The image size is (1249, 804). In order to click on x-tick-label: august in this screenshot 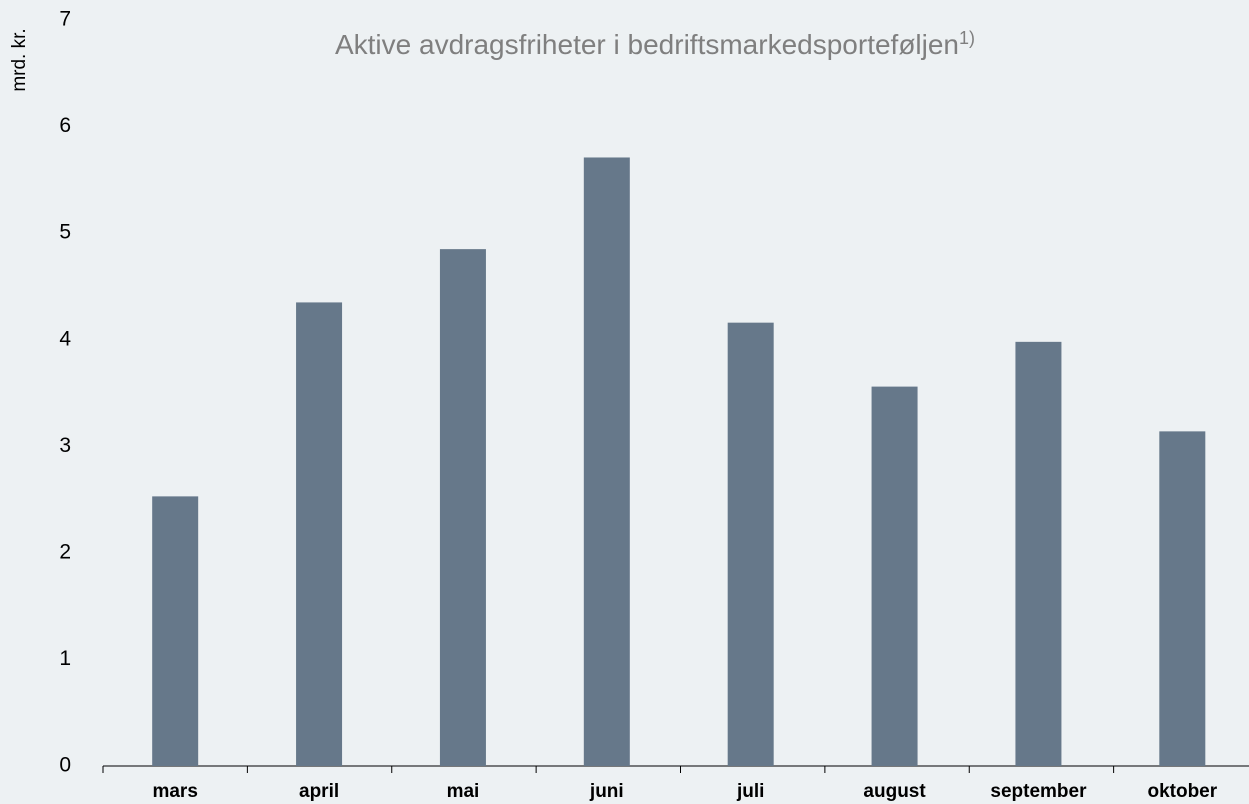, I will do `click(894, 791)`.